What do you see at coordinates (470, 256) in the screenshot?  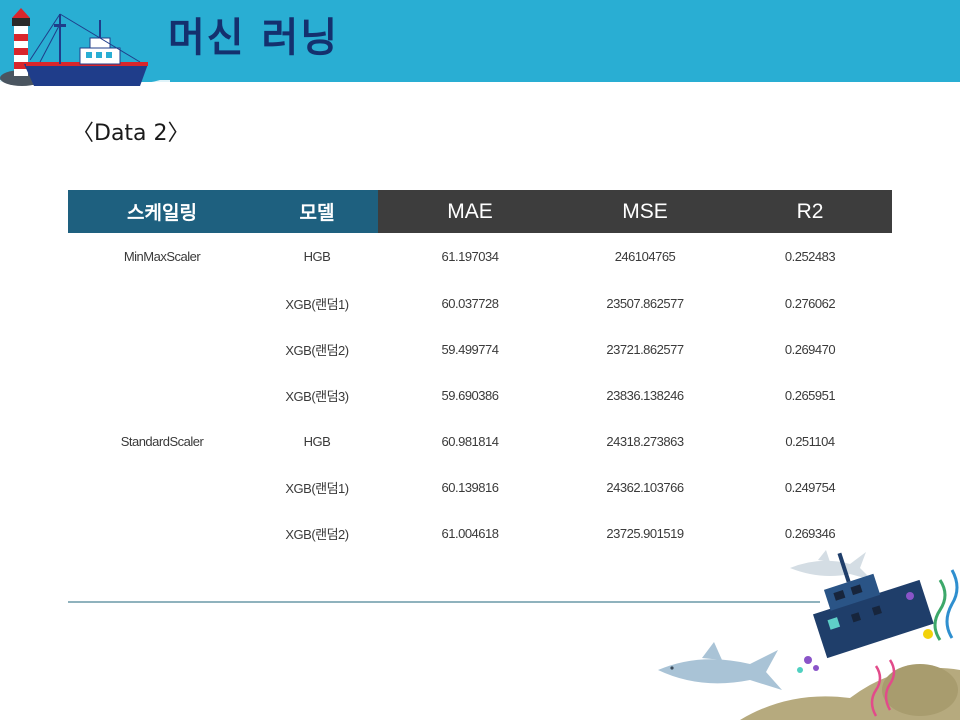 I see `cell-mae: 61.197034` at bounding box center [470, 256].